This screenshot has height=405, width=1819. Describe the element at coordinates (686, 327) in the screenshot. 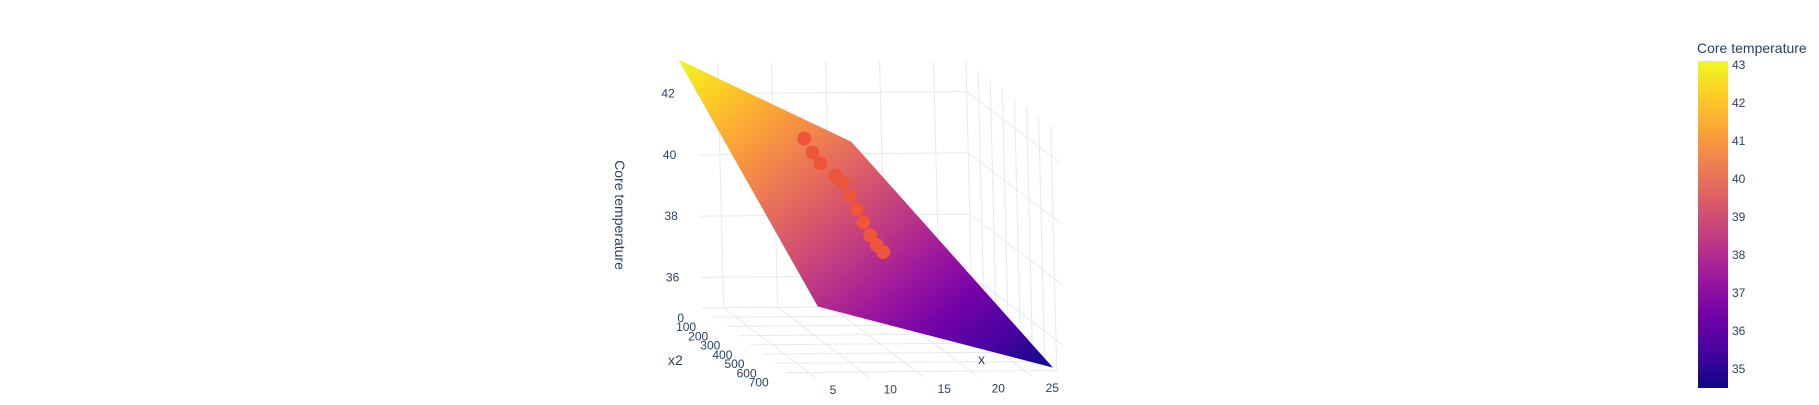

I see `x2-tick-label: 100` at that location.